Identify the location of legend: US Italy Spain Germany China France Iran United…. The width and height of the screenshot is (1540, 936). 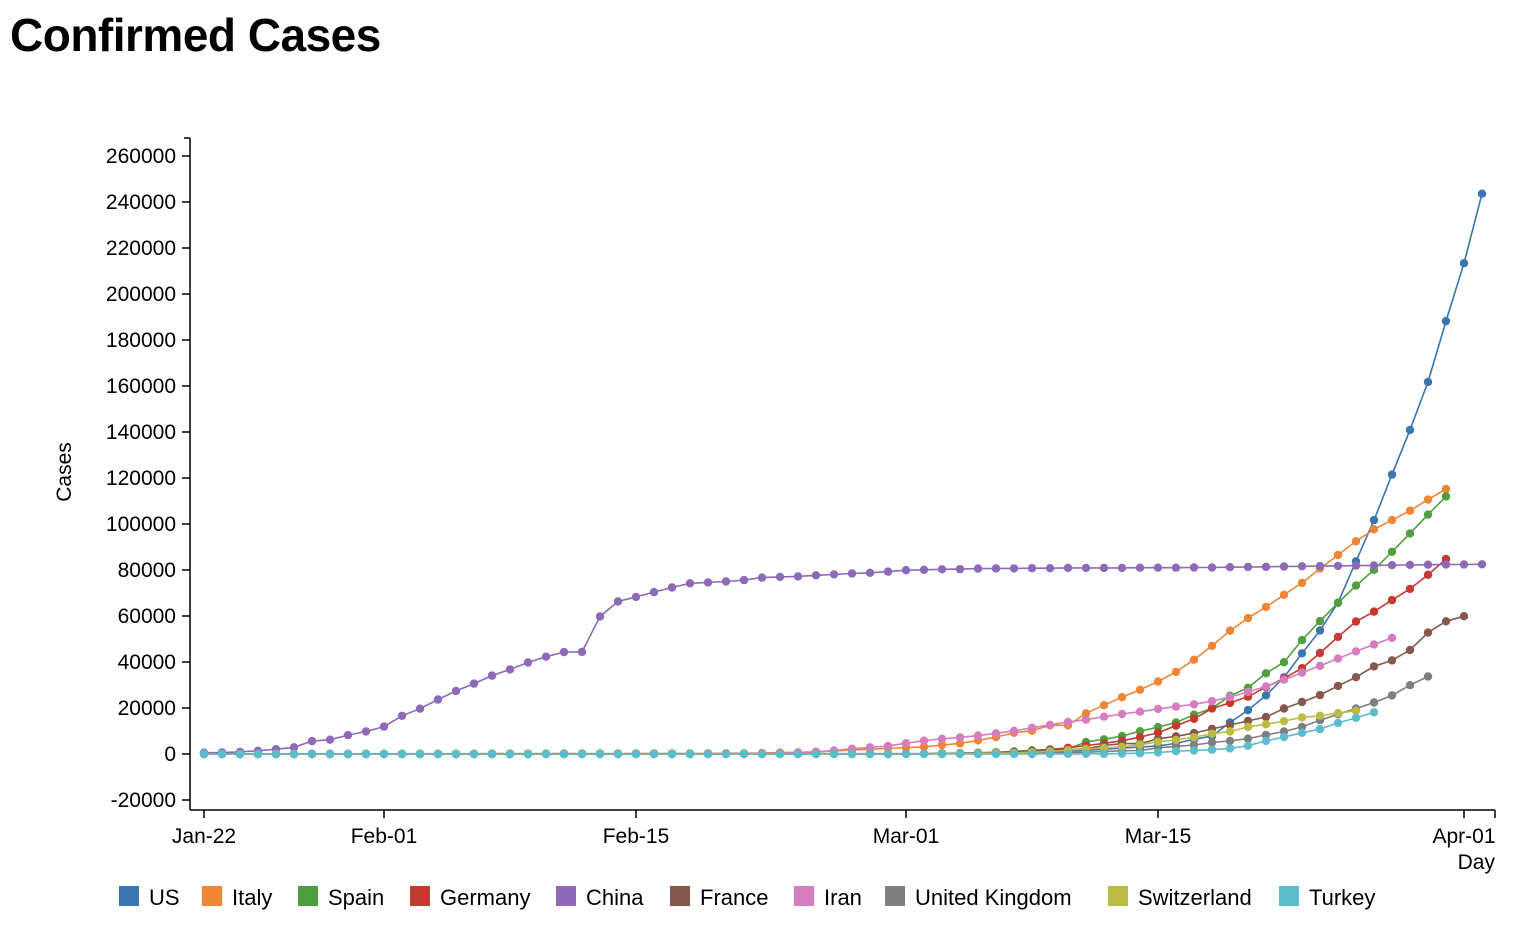
(747, 897).